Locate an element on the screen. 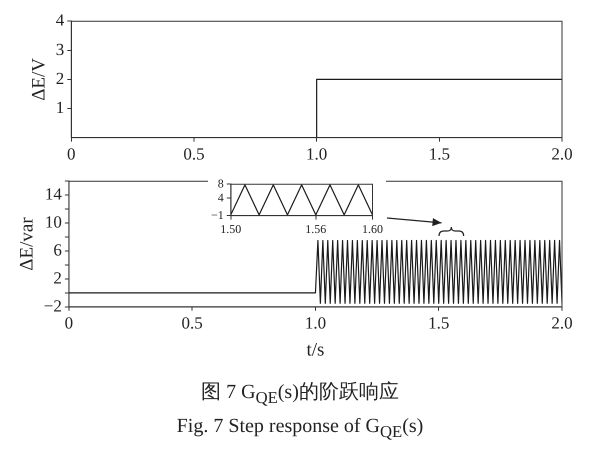 The image size is (600, 467). y-tick-label: 1 is located at coordinates (60, 107).